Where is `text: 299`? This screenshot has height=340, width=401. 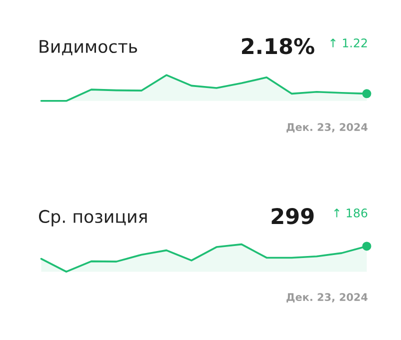
text: 299 is located at coordinates (293, 216).